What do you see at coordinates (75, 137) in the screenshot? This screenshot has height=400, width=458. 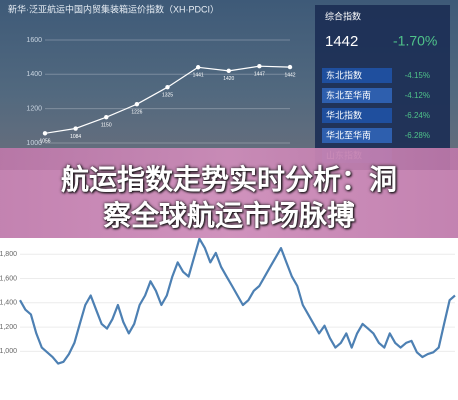 I see `value-label: 1084` at bounding box center [75, 137].